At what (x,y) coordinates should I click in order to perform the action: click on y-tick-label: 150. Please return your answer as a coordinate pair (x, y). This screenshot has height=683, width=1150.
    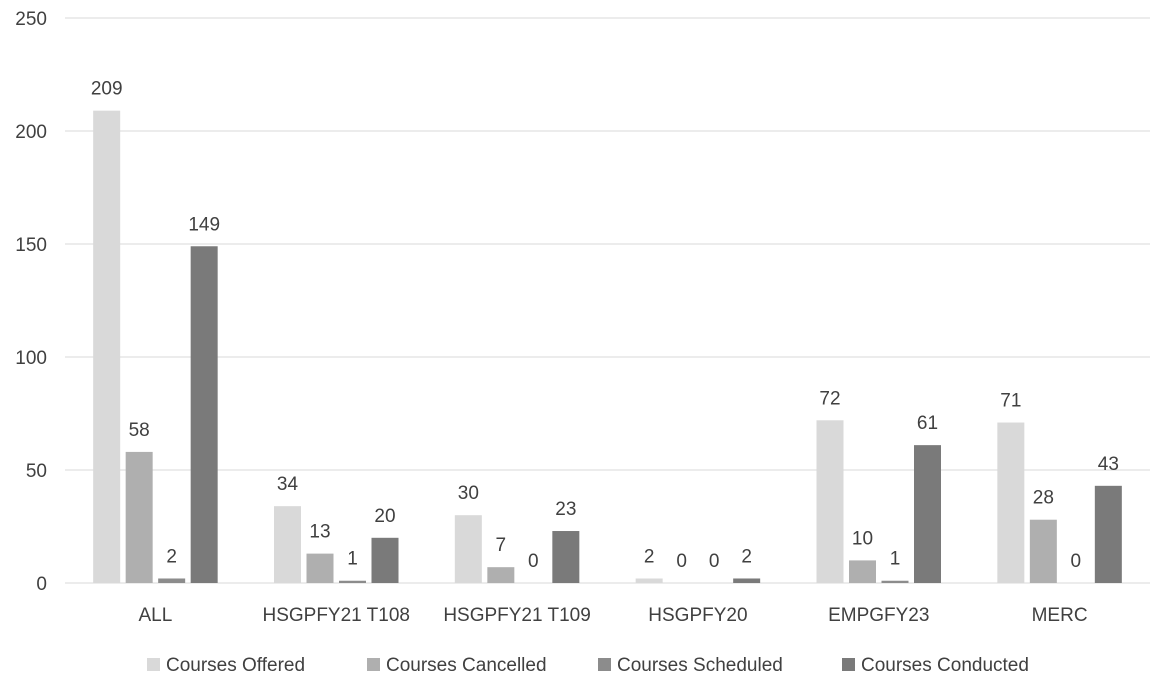
    Looking at the image, I should click on (31, 245).